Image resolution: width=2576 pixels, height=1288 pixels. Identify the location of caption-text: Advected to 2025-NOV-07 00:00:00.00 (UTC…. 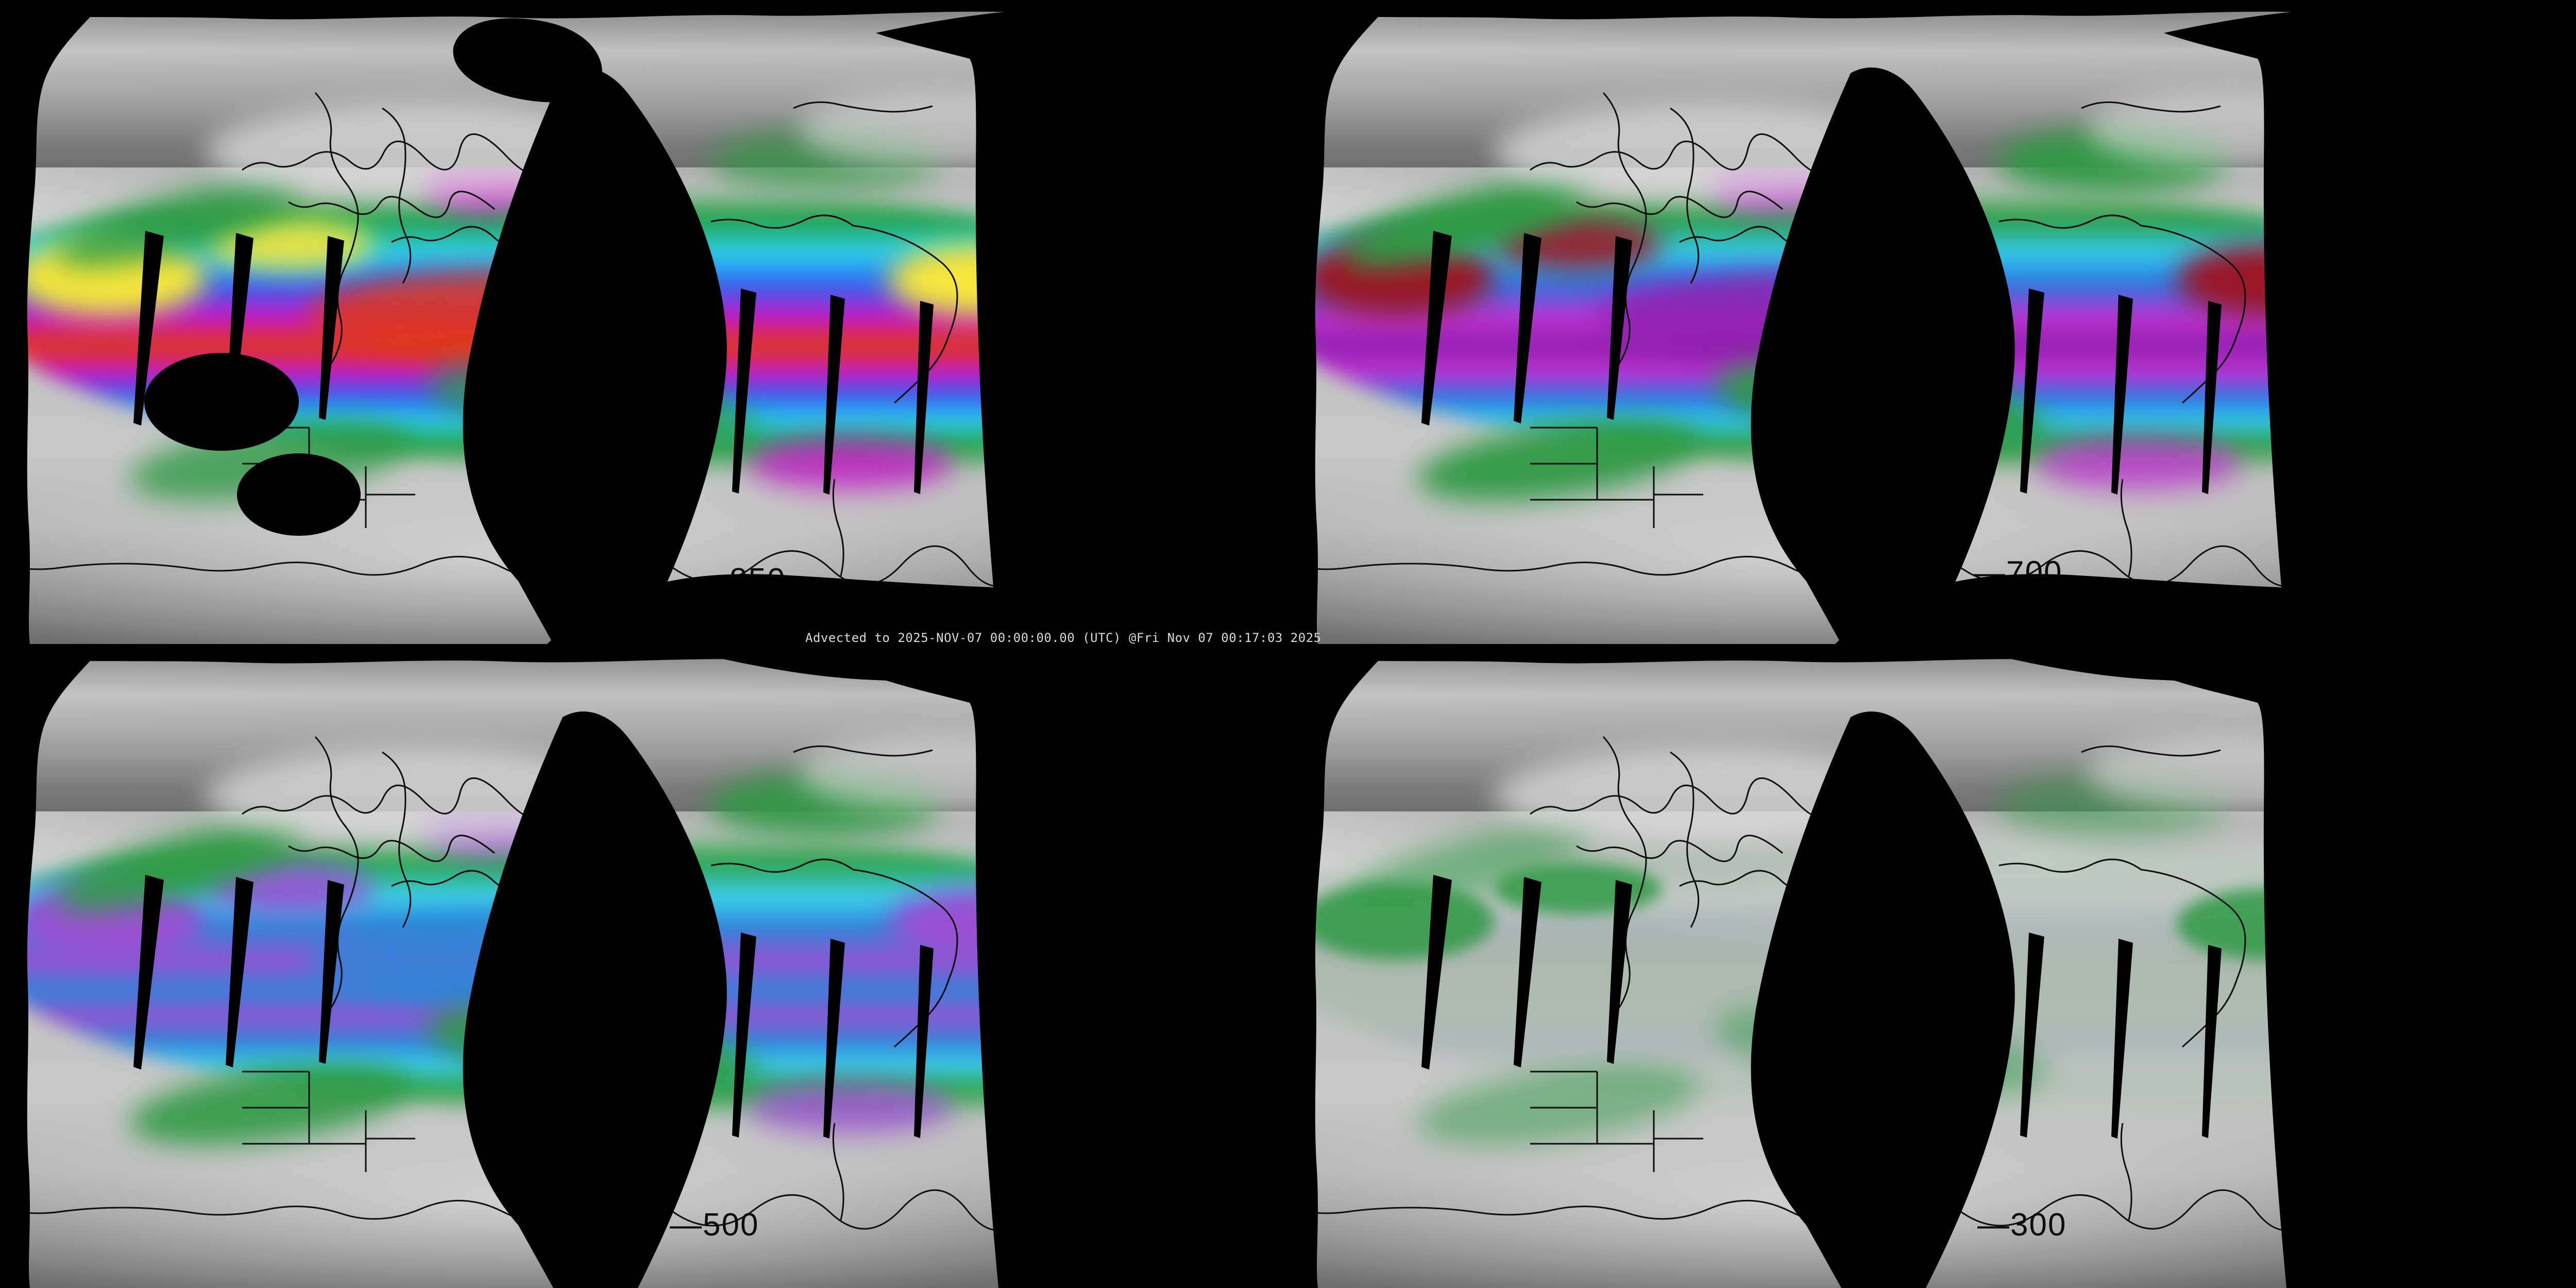
(1063, 638).